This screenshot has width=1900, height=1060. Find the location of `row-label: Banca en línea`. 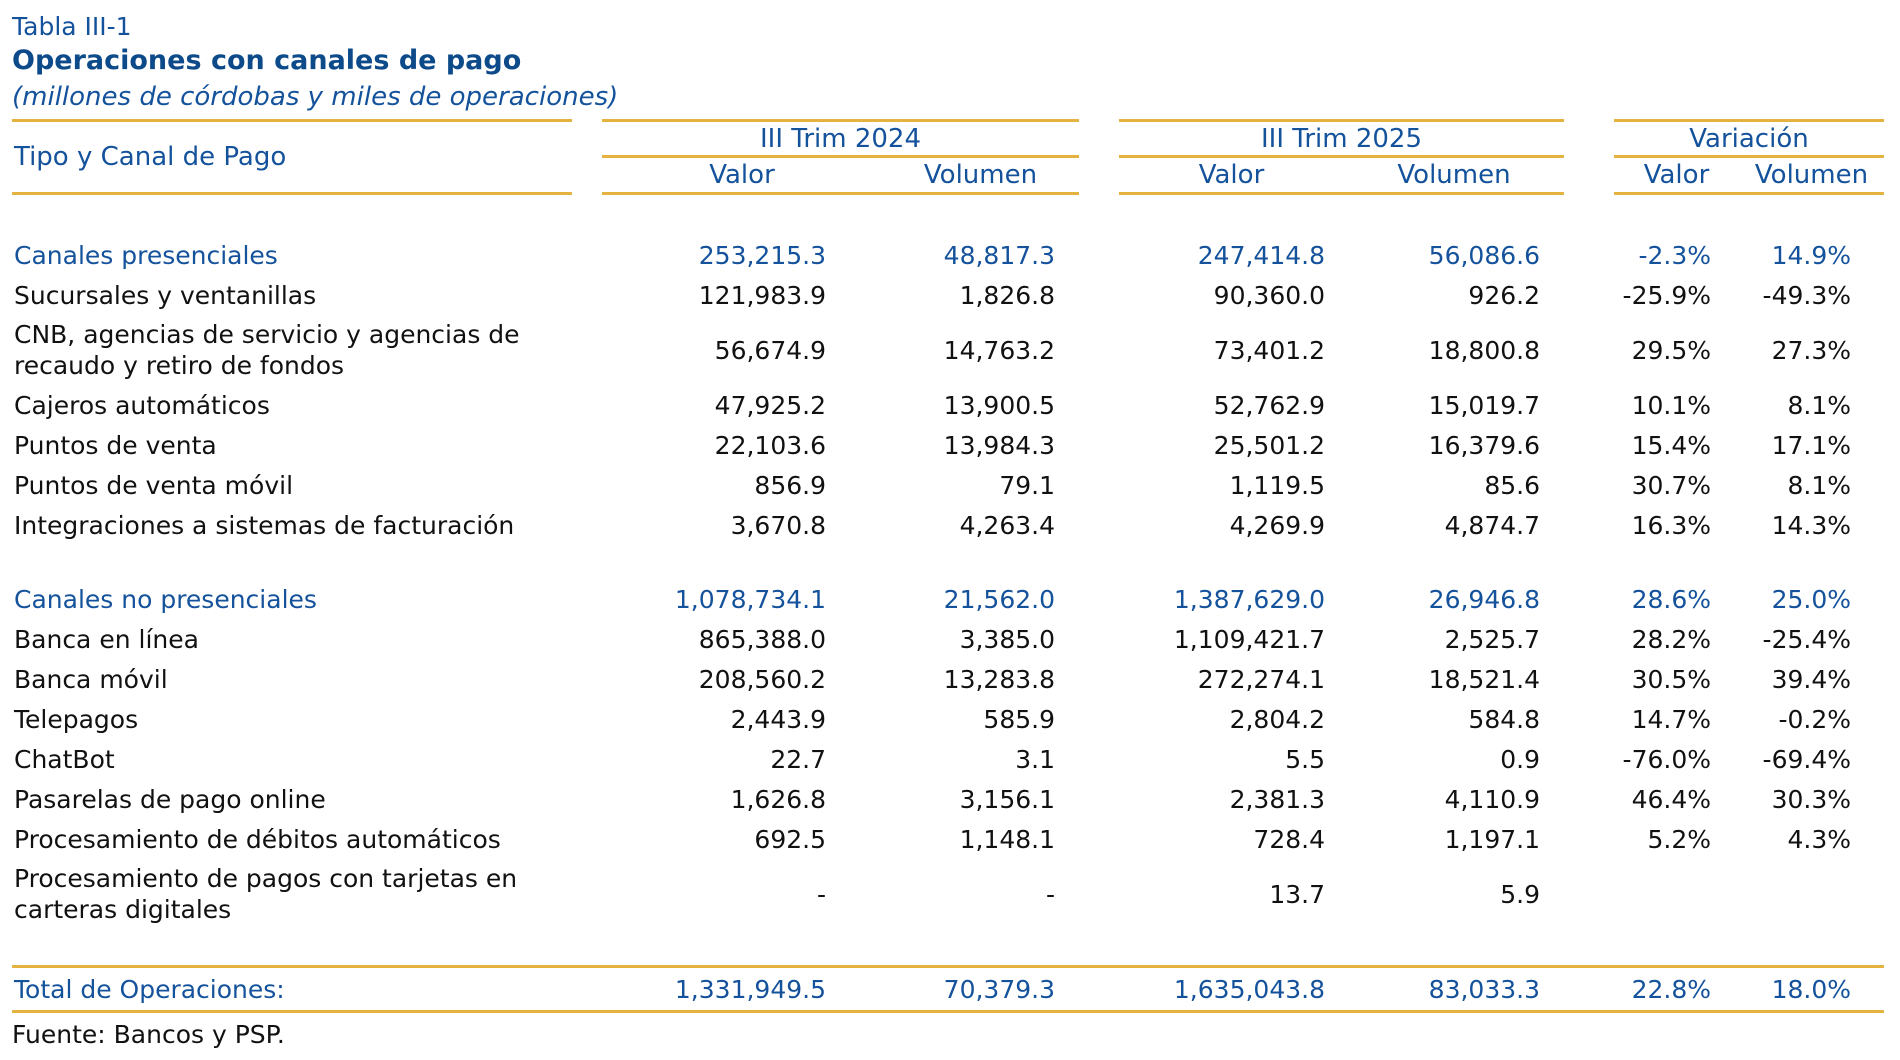

row-label: Banca en línea is located at coordinates (106, 639).